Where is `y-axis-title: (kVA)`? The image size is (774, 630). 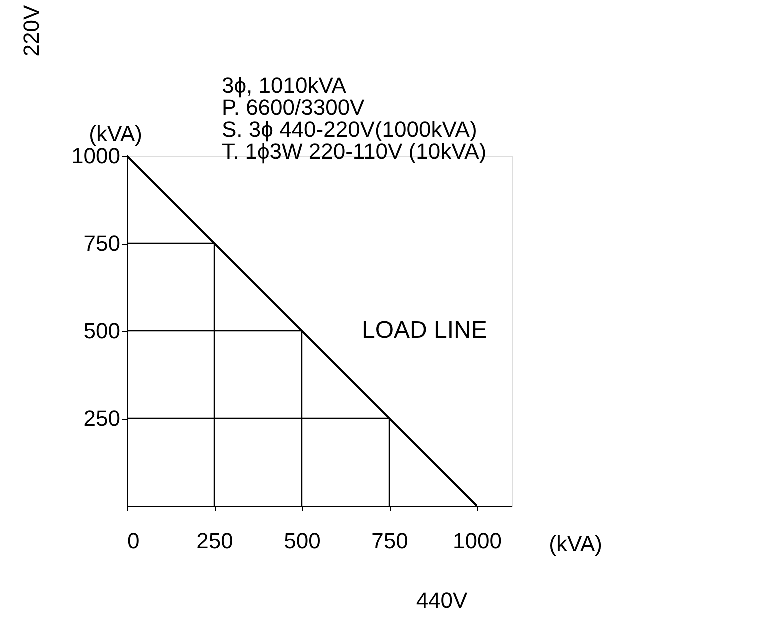 y-axis-title: (kVA) is located at coordinates (115, 134).